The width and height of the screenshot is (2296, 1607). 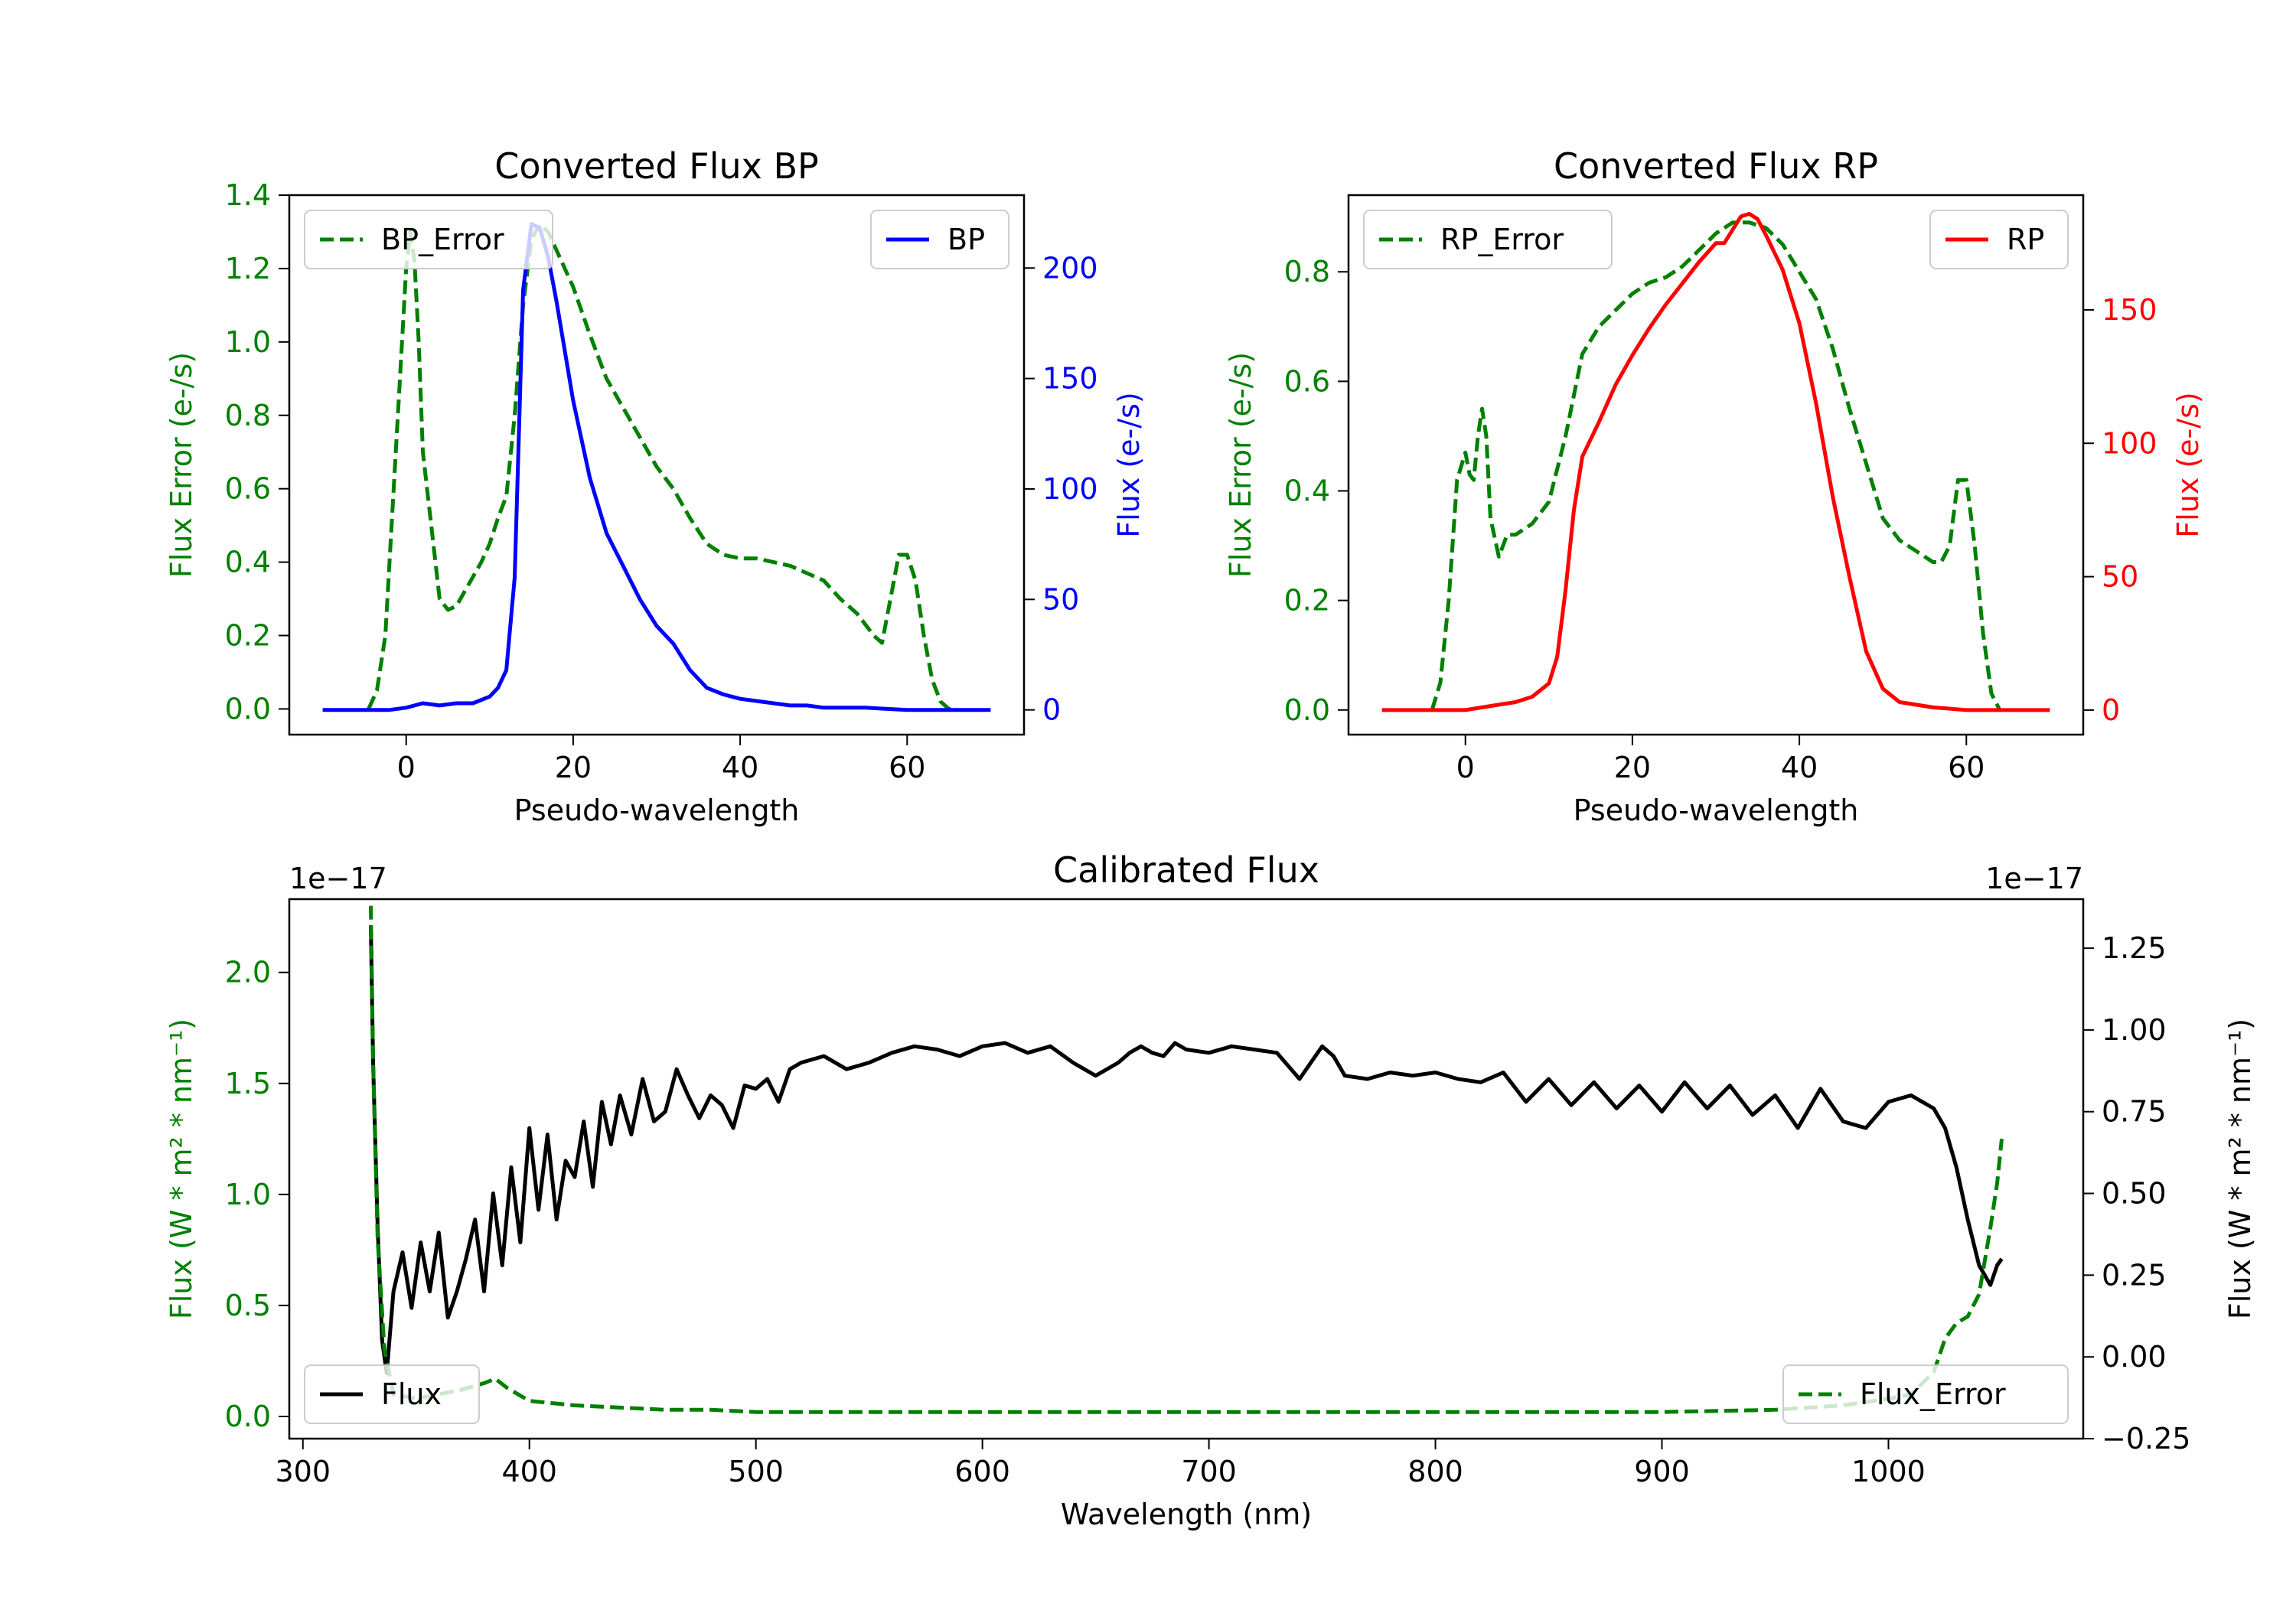 I want to click on bp-x-tick-label: 20, so click(x=573, y=767).